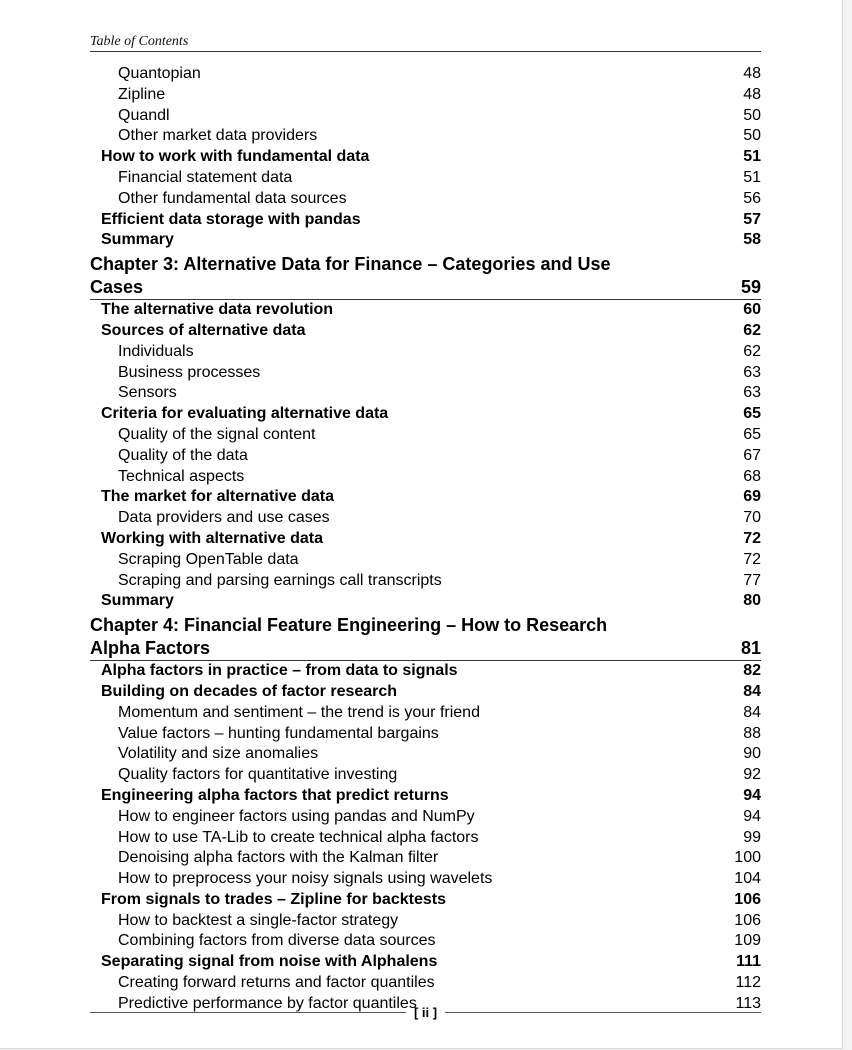  Describe the element at coordinates (218, 136) in the screenshot. I see `toc-entry-title: Other market data providers` at that location.